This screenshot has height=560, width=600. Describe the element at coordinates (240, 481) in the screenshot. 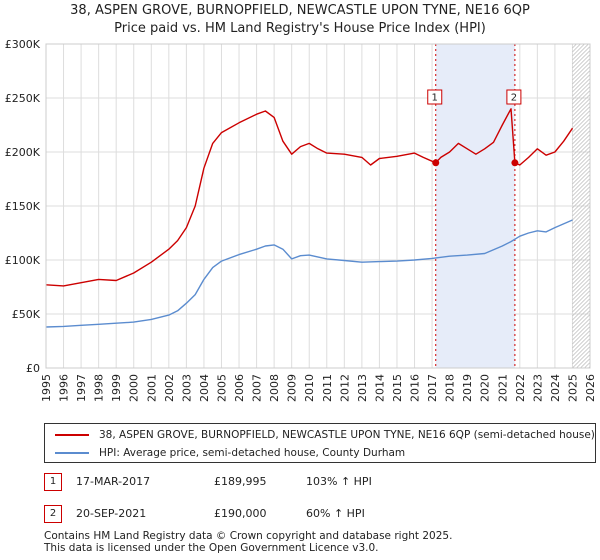

I see `sale-price: £189,995` at that location.